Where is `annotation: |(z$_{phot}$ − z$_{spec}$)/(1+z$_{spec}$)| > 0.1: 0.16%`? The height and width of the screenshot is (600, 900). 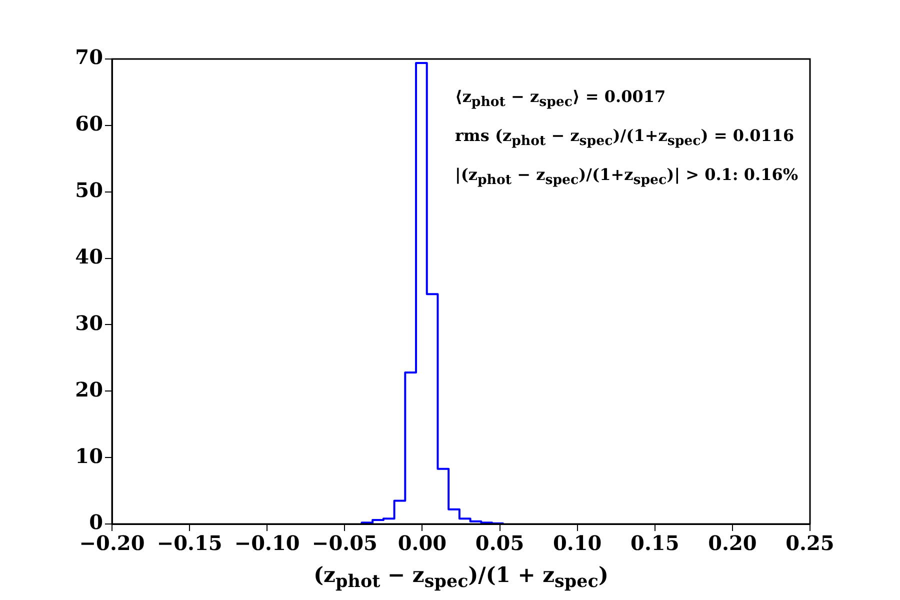
annotation: |(z$_{phot}$ − z$_{spec}$)/(1+z$_{spec}$)| > 0.1: 0.16% is located at coordinates (626, 177).